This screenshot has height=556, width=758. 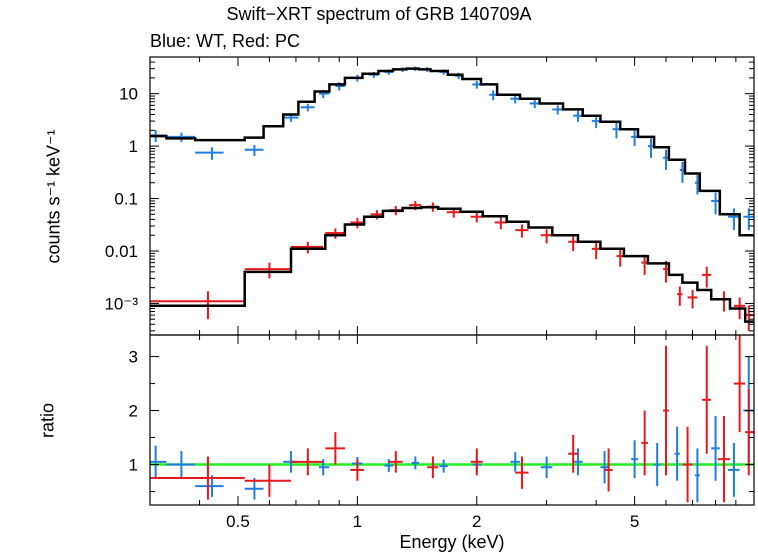 I want to click on y-tick-label-ratio-0: 1, so click(x=133, y=465).